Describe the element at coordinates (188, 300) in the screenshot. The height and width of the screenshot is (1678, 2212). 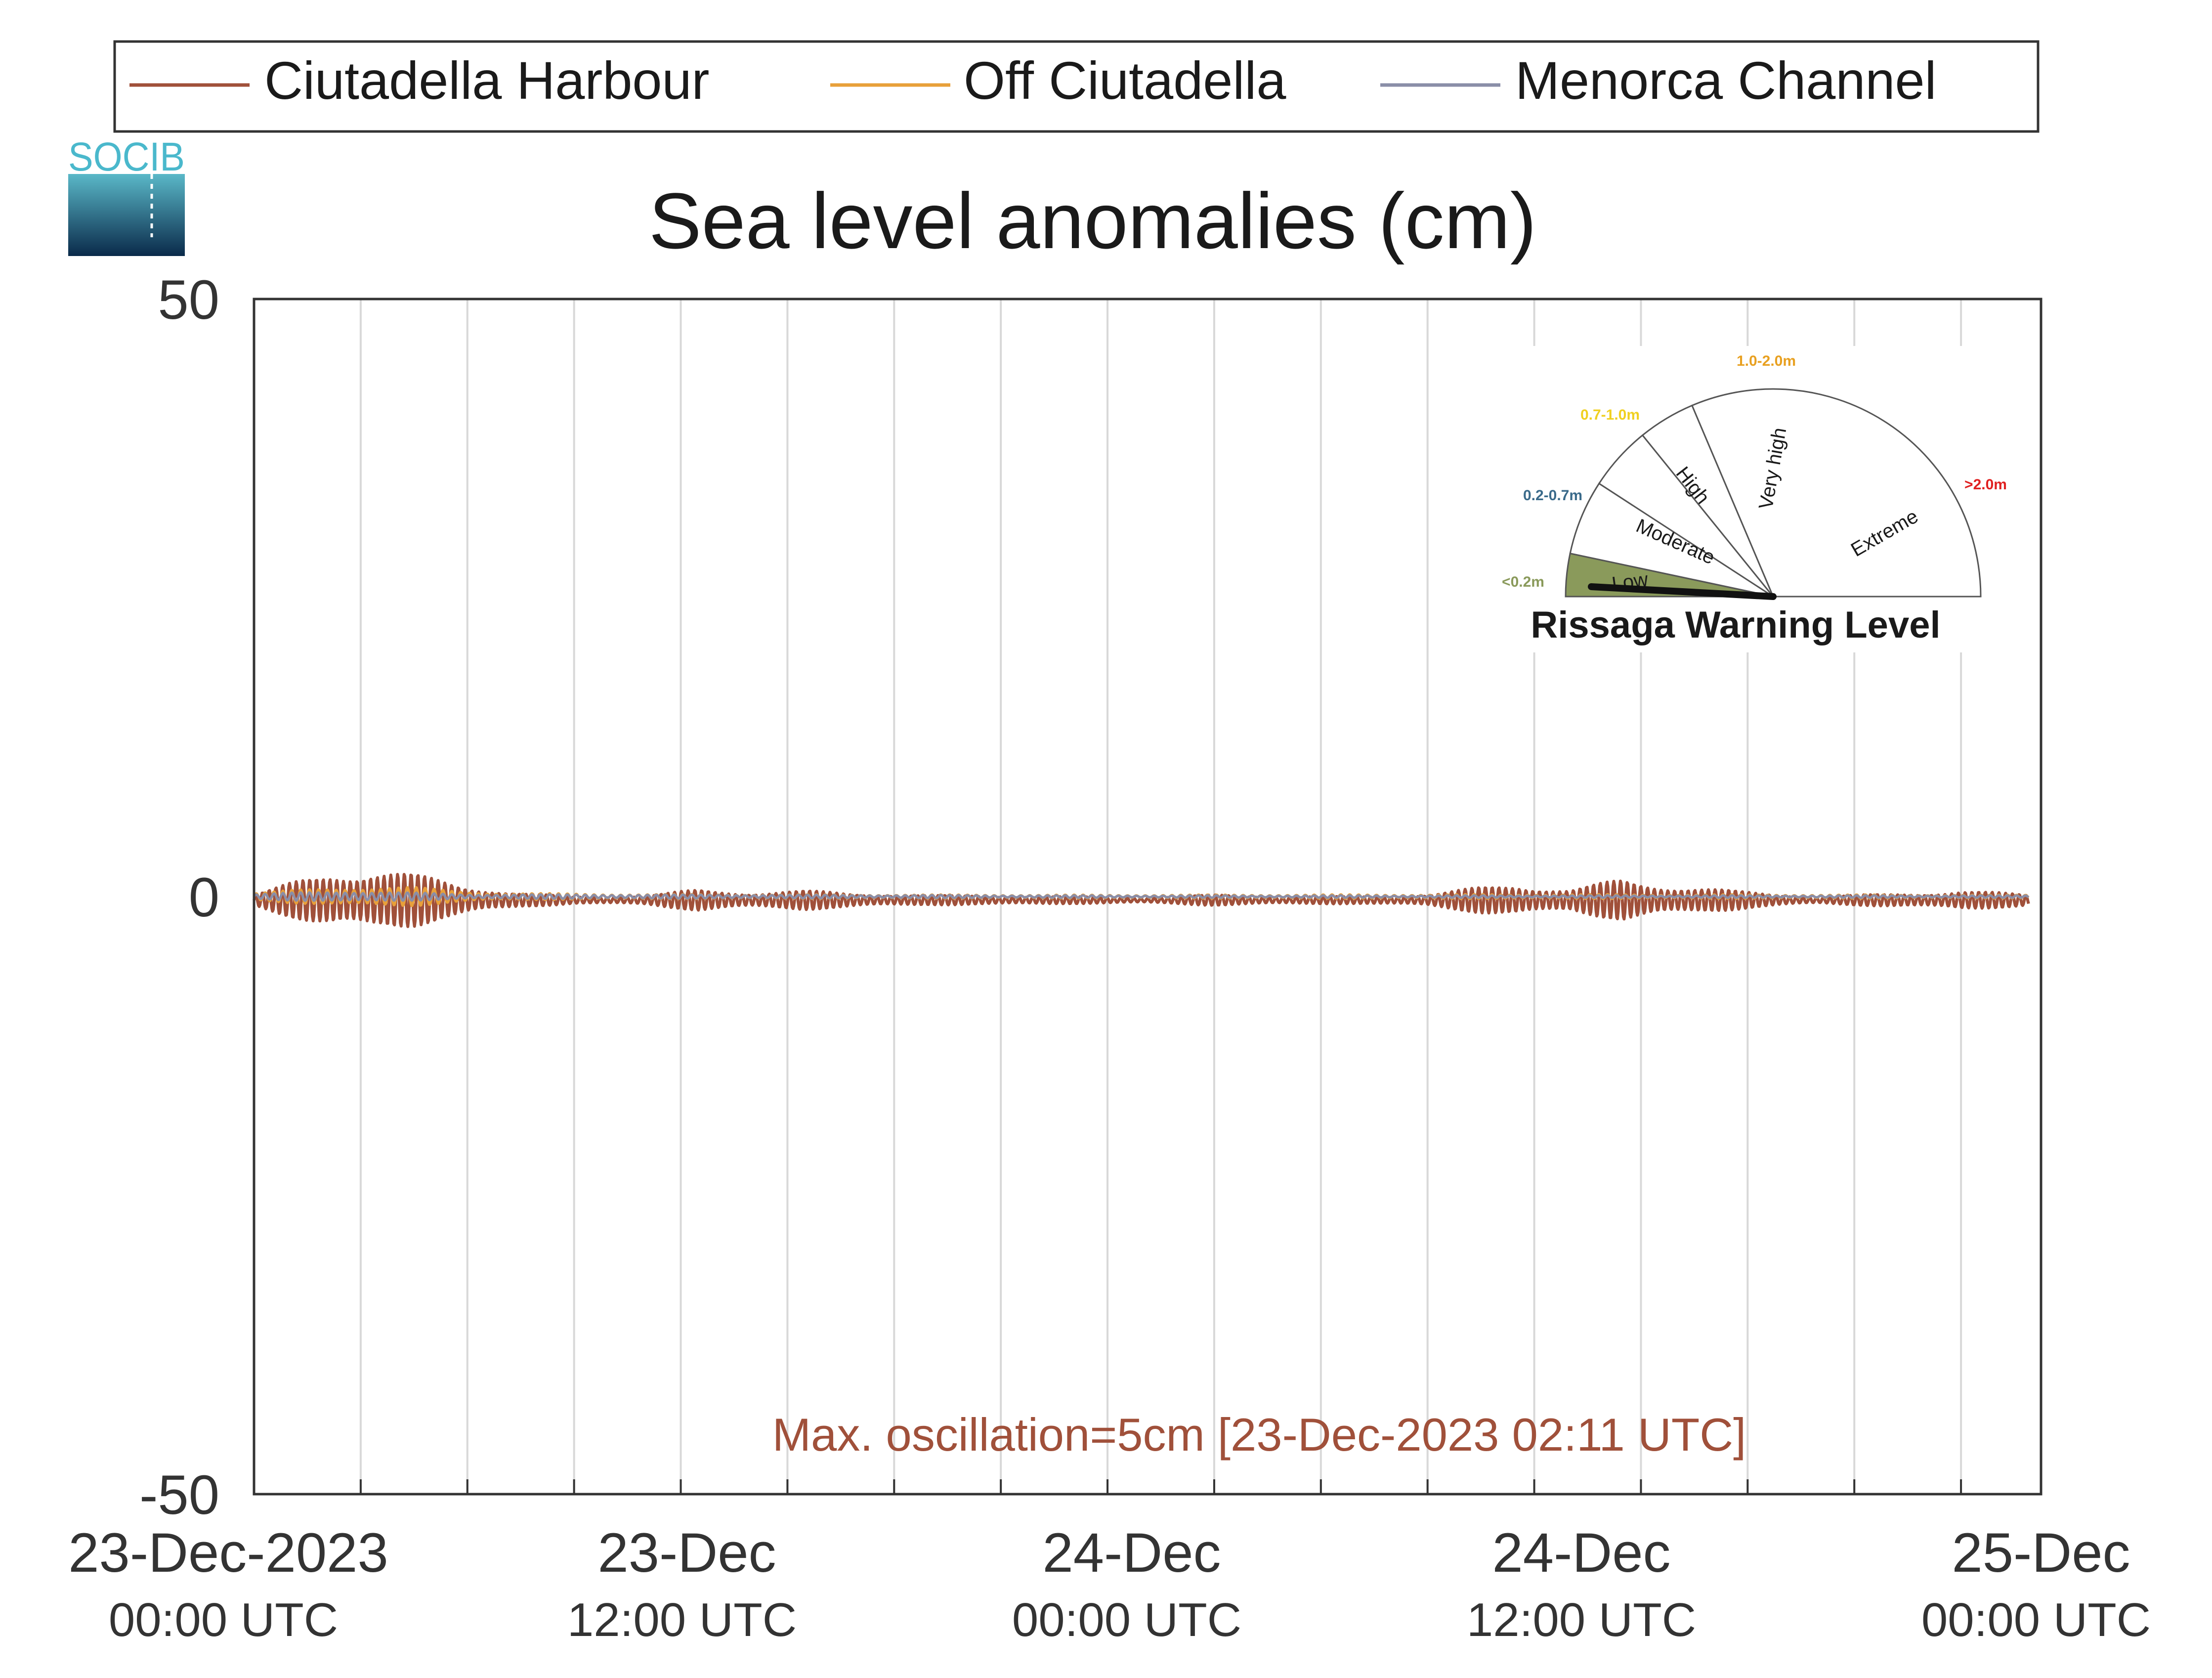
I see `y-tick-label: 50` at that location.